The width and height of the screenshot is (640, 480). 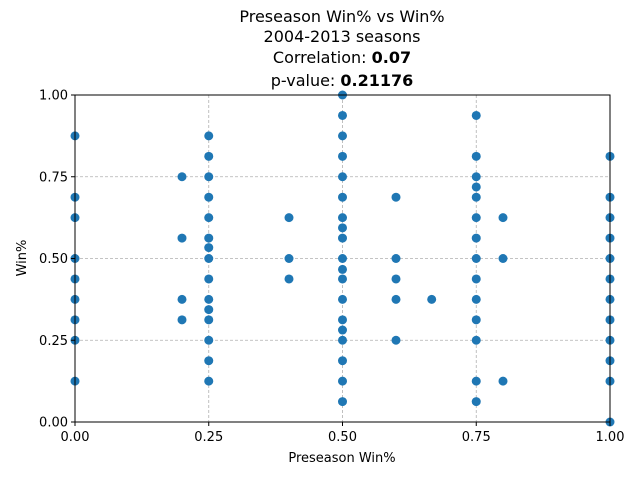 I want to click on correlation-label: Correlation:, so click(x=322, y=57).